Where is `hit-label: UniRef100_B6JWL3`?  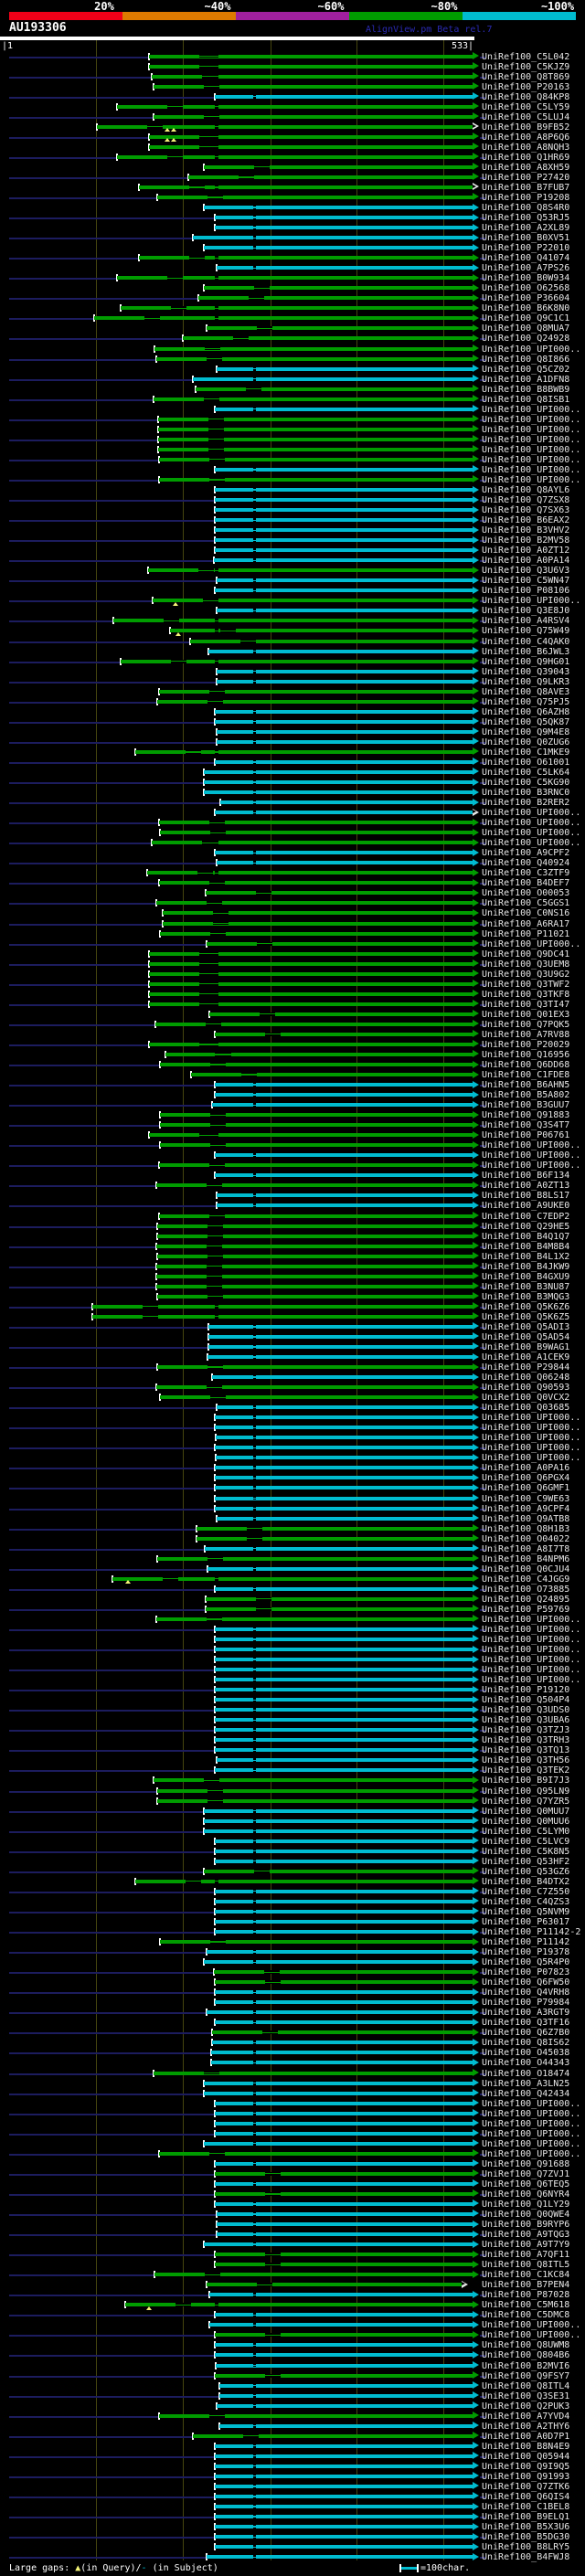 hit-label: UniRef100_B6JWL3 is located at coordinates (526, 651).